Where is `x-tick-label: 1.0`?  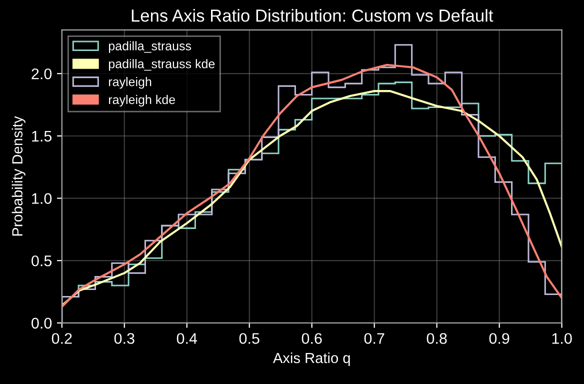 x-tick-label: 1.0 is located at coordinates (562, 338).